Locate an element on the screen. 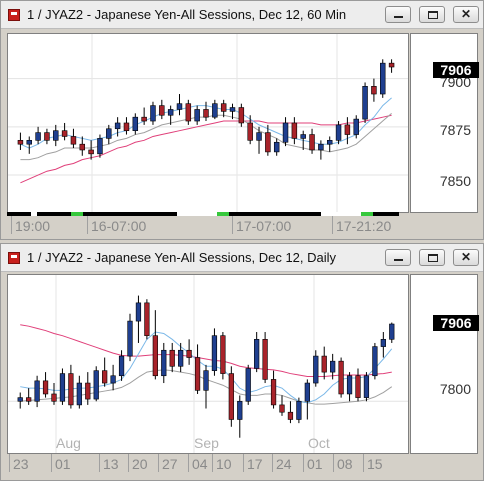 This screenshot has width=484, height=481. y-tick-label: 7900 is located at coordinates (455, 82).